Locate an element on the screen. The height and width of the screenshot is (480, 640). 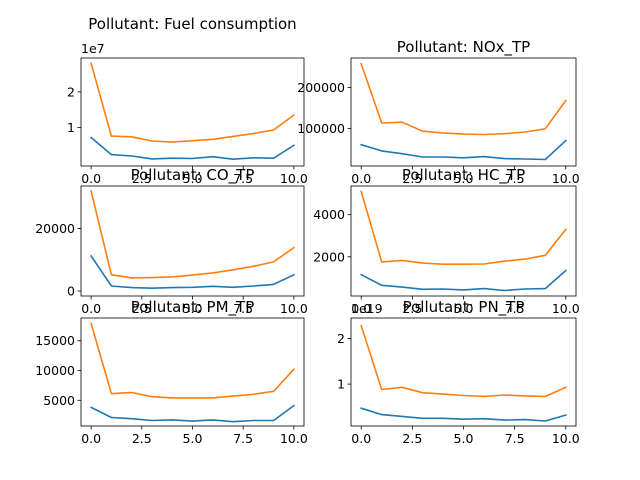
chart-pn-tp-title: Pollutant: PN_TP is located at coordinates (464, 307).